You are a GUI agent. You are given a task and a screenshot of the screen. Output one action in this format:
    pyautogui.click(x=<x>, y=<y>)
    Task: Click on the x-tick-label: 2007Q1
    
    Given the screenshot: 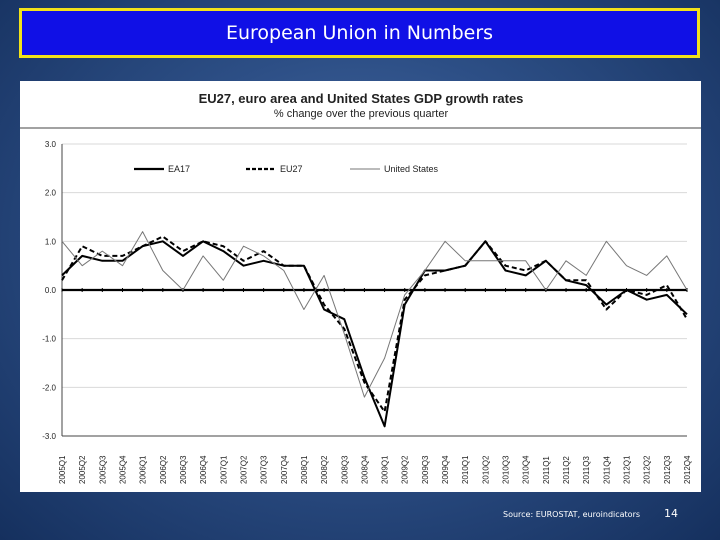 What is the action you would take?
    pyautogui.click(x=223, y=469)
    